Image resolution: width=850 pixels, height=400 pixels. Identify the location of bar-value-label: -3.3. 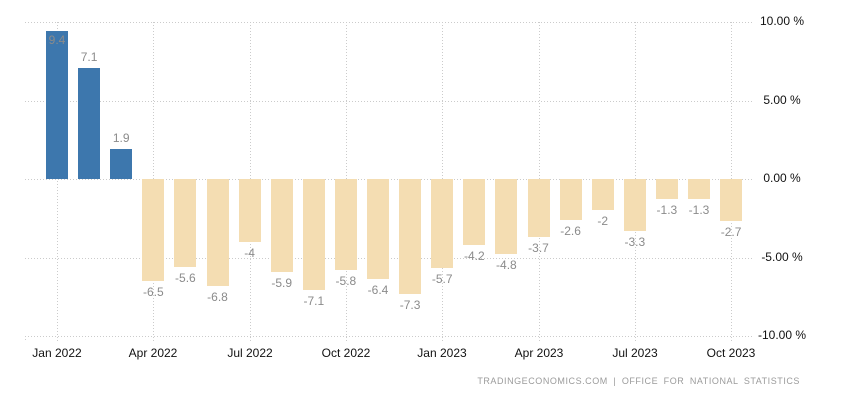
(635, 241).